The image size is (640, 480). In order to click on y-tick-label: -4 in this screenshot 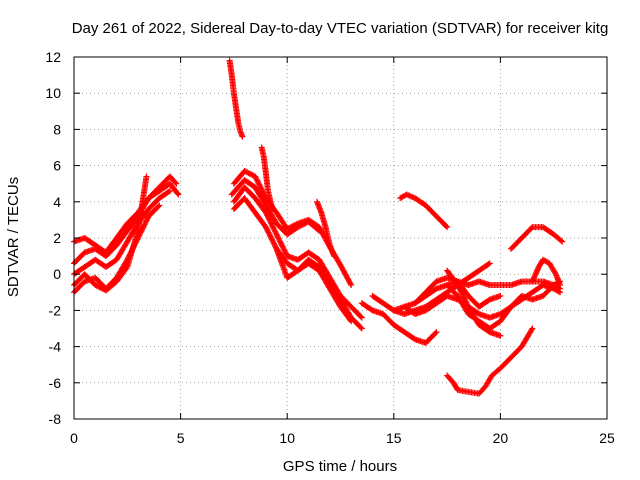, I will do `click(55, 347)`.